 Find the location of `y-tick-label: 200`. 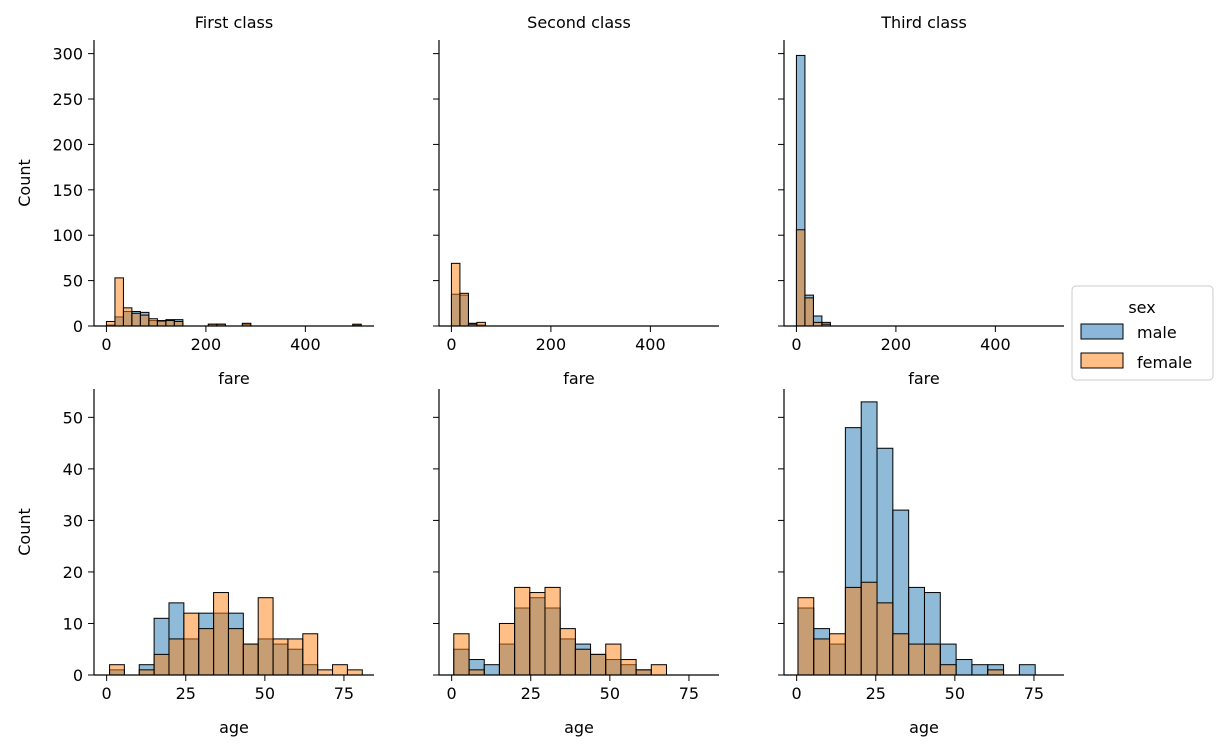

y-tick-label: 200 is located at coordinates (67, 144).